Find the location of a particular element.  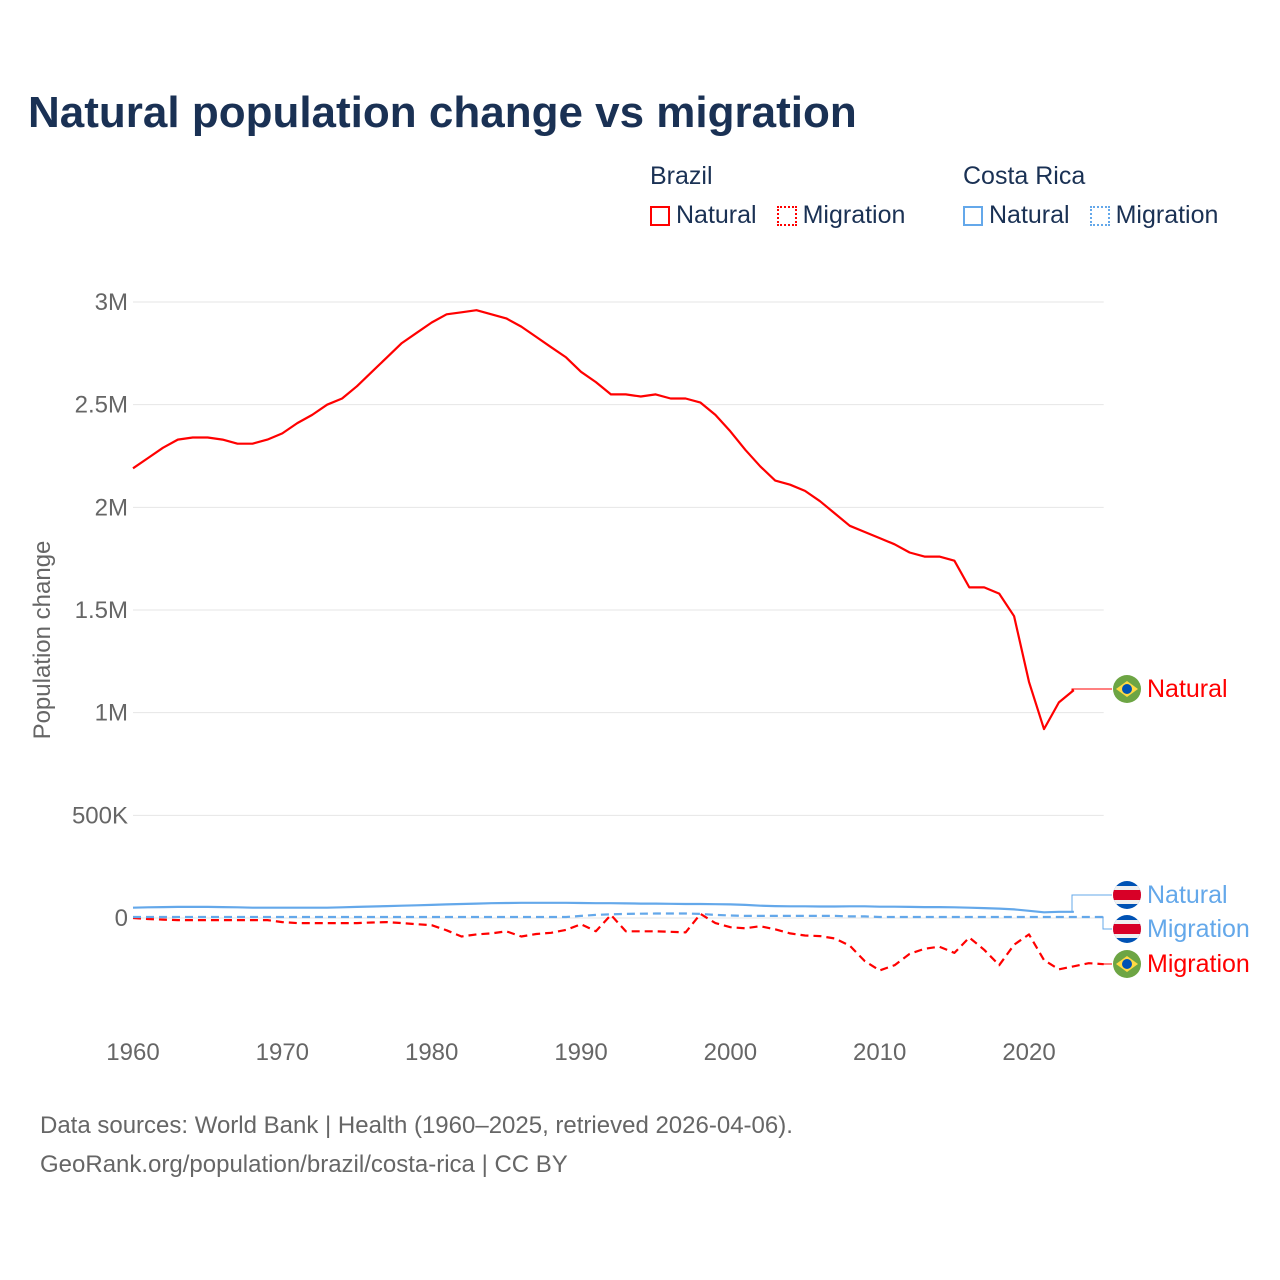

y-axis-label: Population change is located at coordinates (42, 640).